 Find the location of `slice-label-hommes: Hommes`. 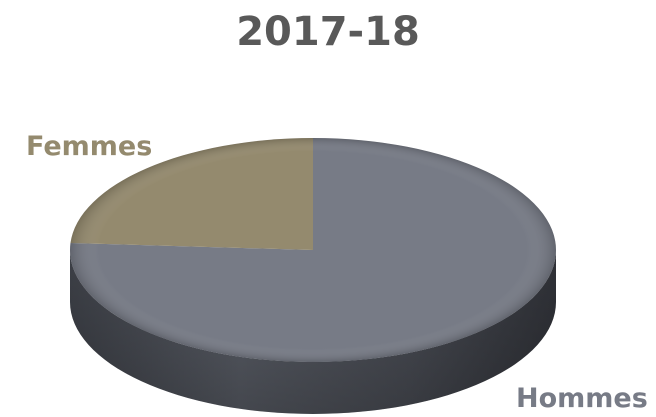

slice-label-hommes: Hommes is located at coordinates (582, 398).